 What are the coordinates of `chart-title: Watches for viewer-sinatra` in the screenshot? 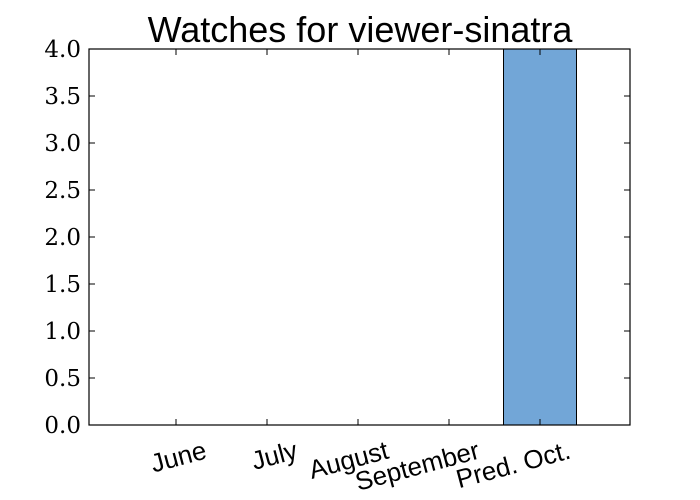 It's located at (361, 29).